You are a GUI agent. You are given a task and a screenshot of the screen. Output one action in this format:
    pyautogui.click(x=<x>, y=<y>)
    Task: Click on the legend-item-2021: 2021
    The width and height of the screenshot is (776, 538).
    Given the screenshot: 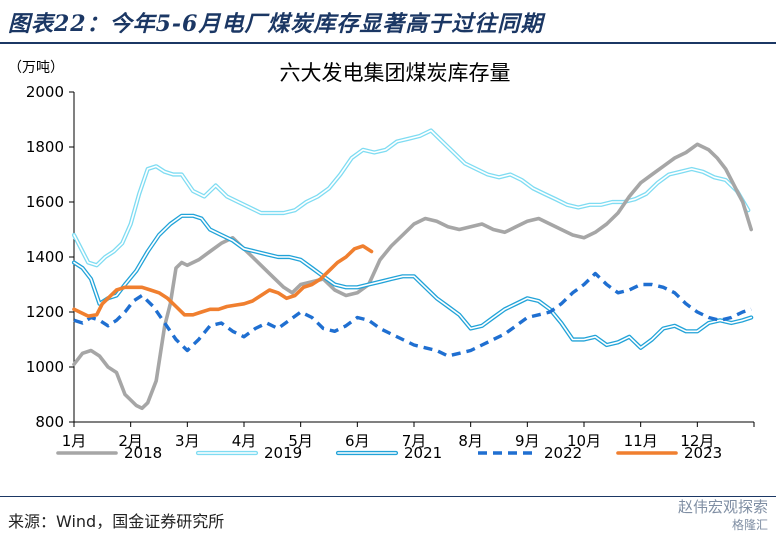 What is the action you would take?
    pyautogui.click(x=388, y=453)
    